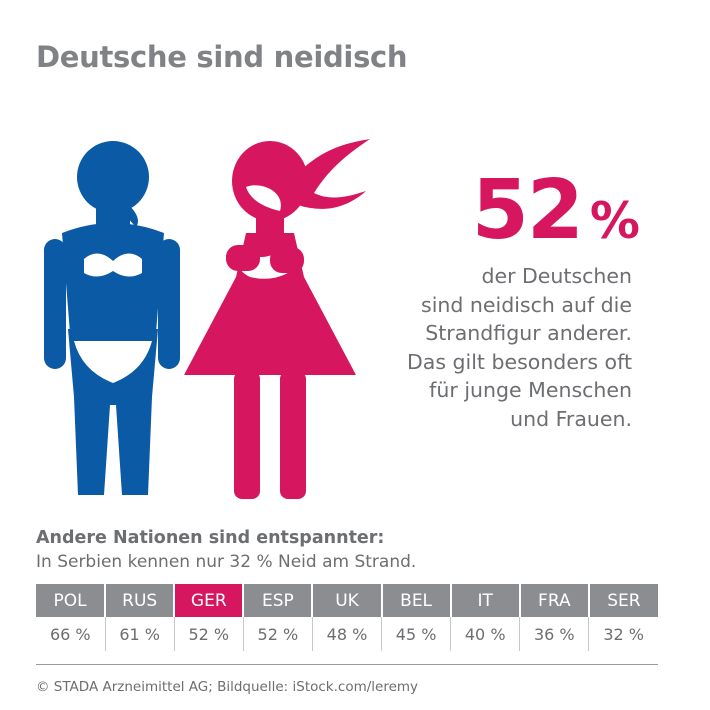 Image resolution: width=710 pixels, height=710 pixels. I want to click on nations-heading: Andere Nationen sind entspannter:, so click(210, 538).